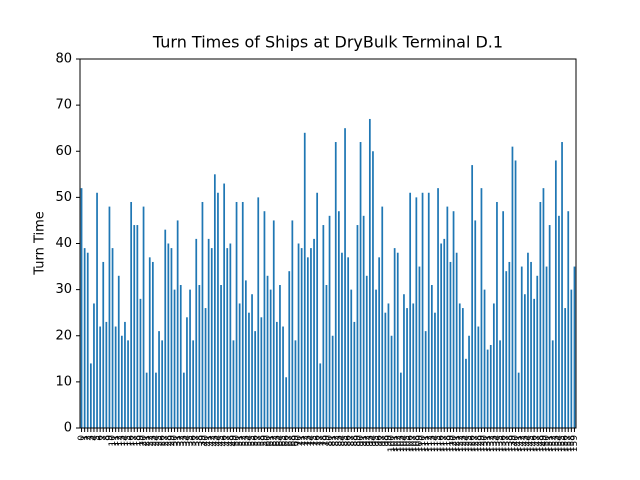 This screenshot has width=640, height=480. What do you see at coordinates (339, 440) in the screenshot?
I see `x-tick-label: 83` at bounding box center [339, 440].